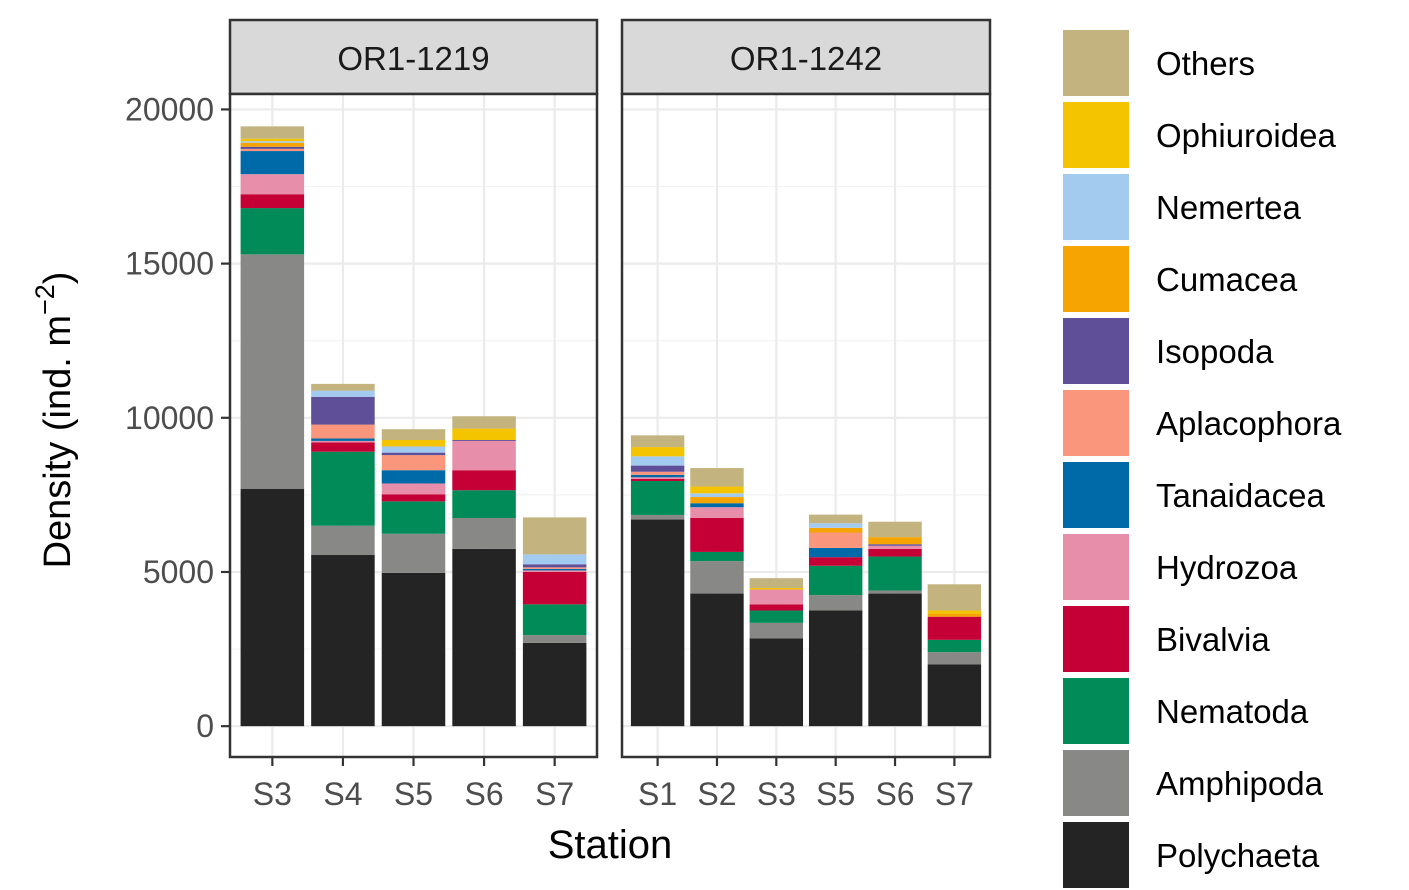 The image size is (1409, 890). Describe the element at coordinates (413, 58) in the screenshot. I see `facet-label: OR1-1219` at that location.